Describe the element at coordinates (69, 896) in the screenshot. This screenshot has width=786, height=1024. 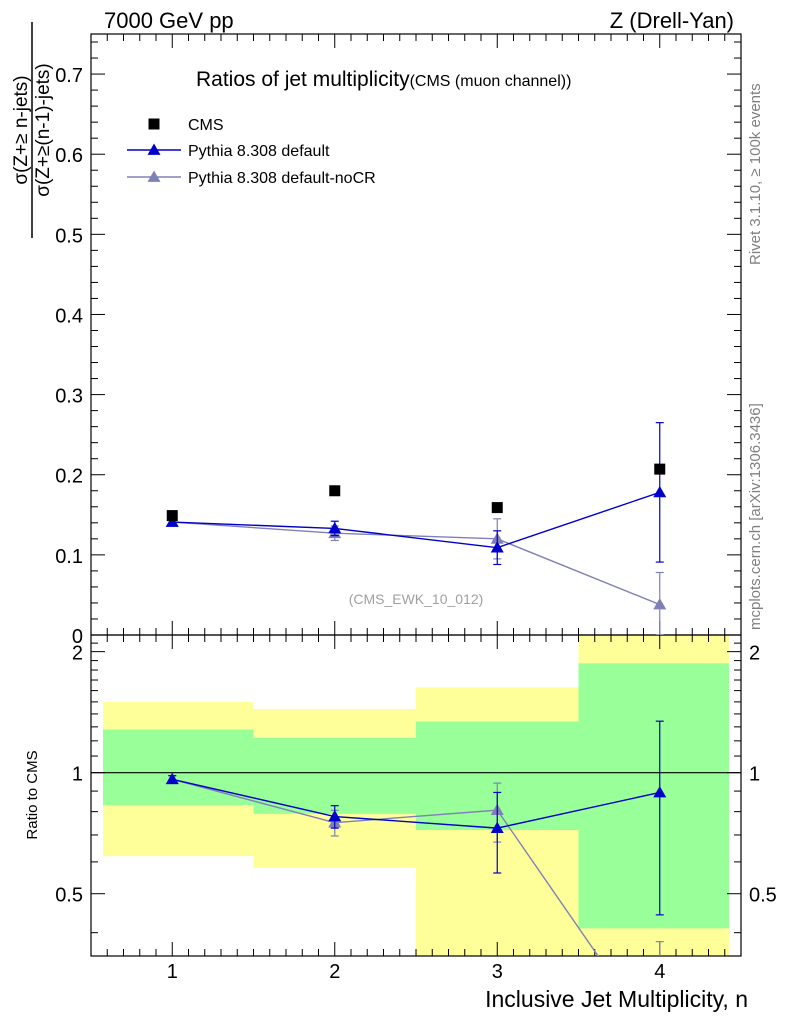
I see `ratio-y-tick-label: 0.5` at that location.